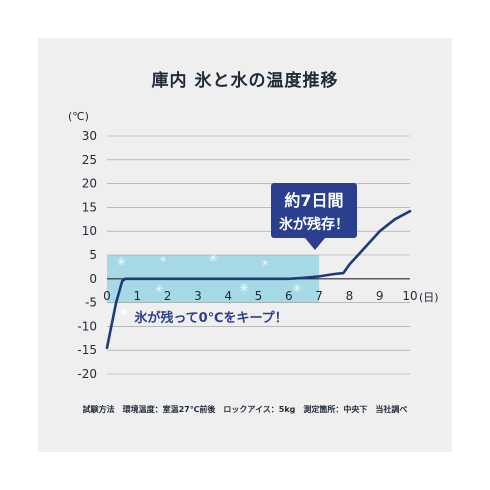 The image size is (490, 490). I want to click on y-tick-label: -5, so click(91, 303).